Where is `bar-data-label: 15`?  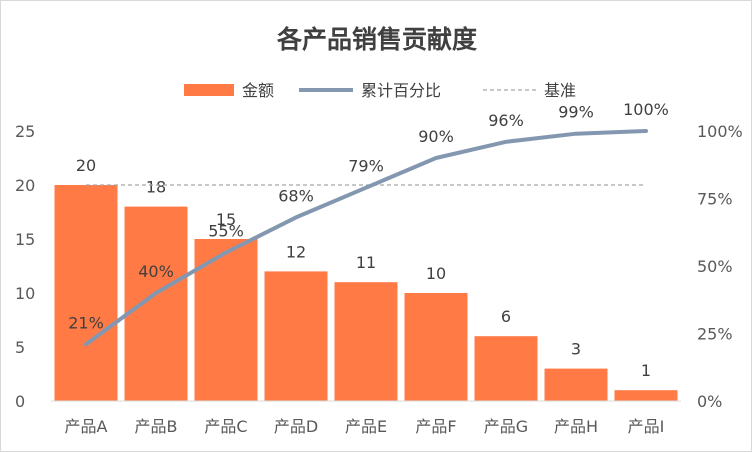 bar-data-label: 15 is located at coordinates (226, 219).